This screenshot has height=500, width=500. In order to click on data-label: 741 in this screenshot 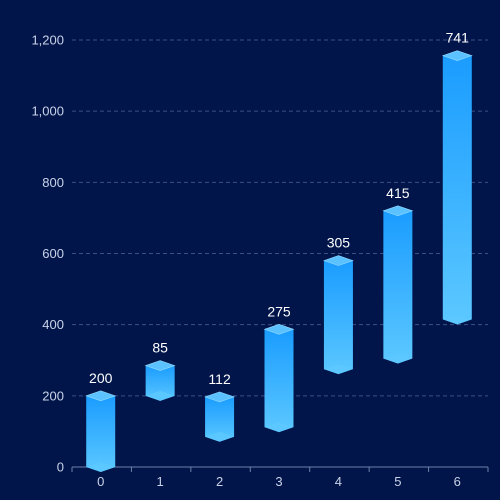, I will do `click(458, 38)`.